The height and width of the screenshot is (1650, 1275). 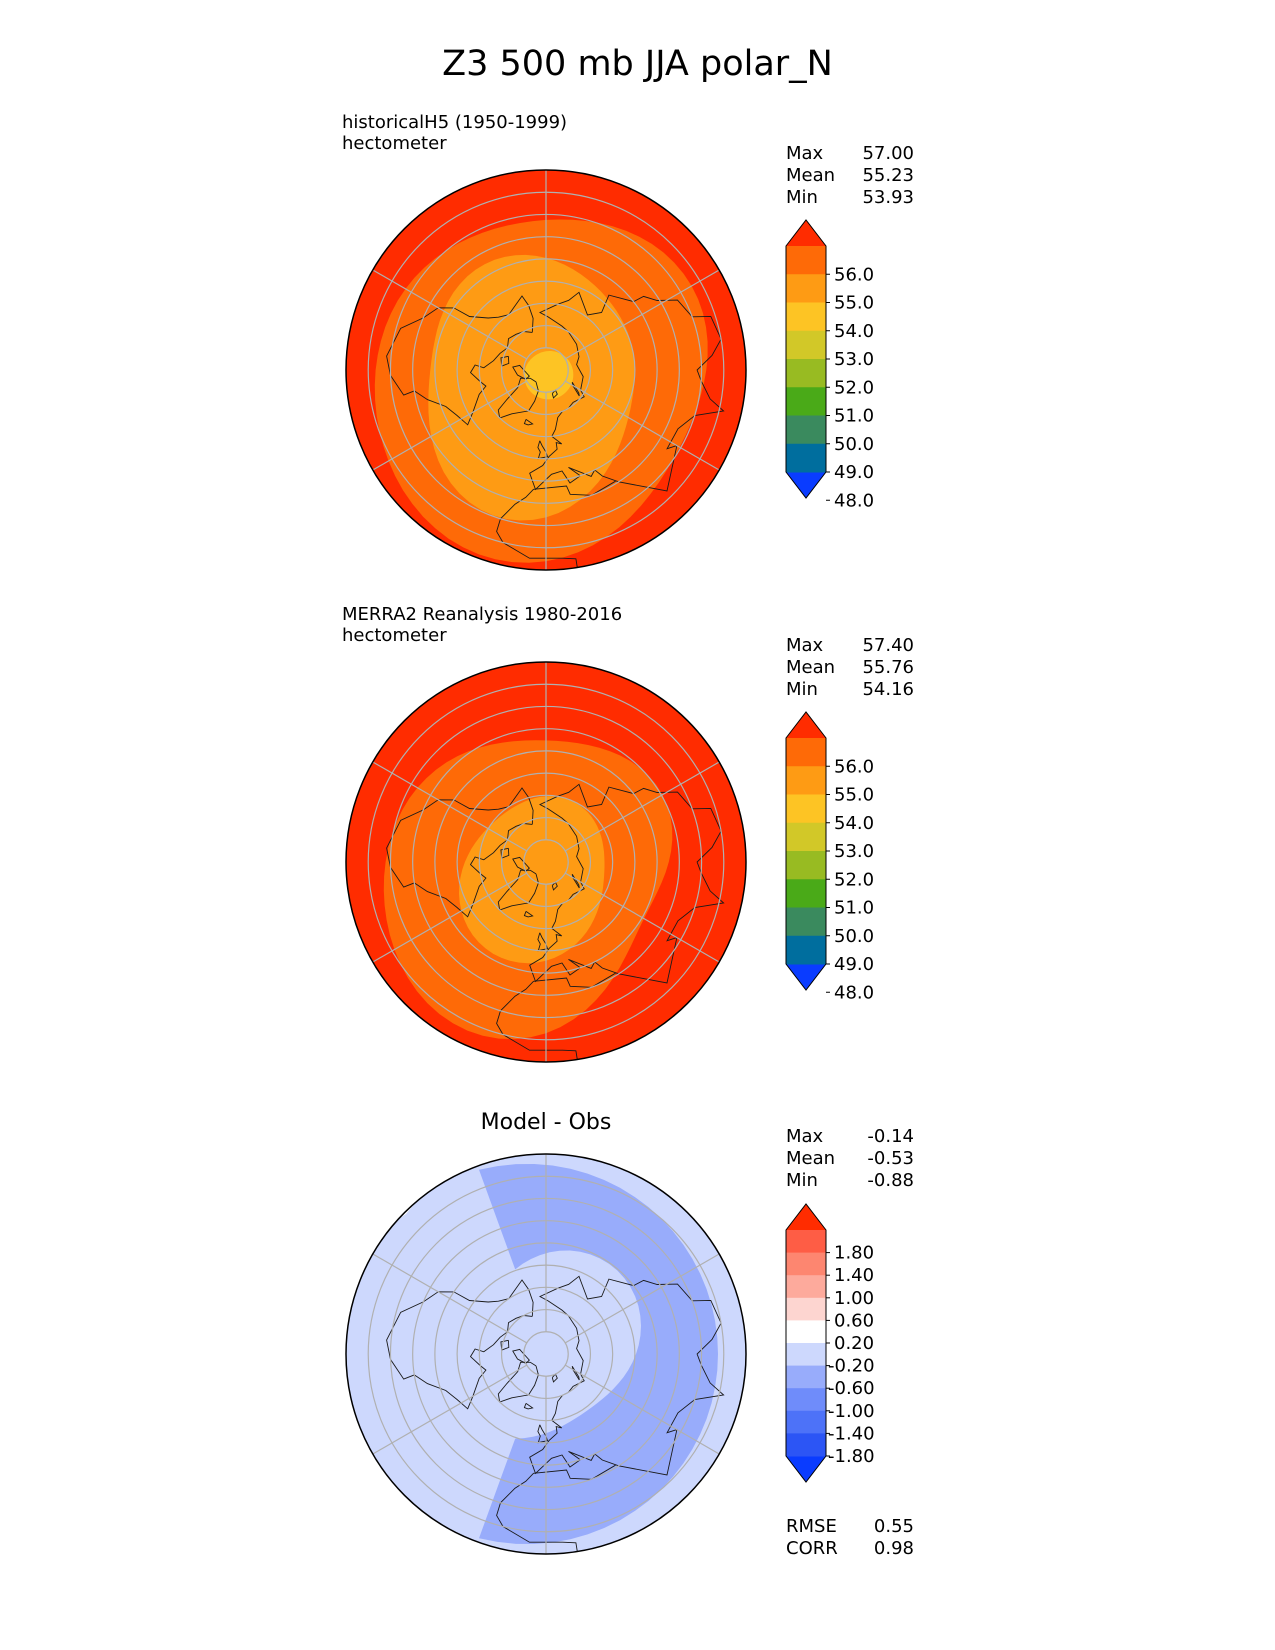 What do you see at coordinates (890, 1136) in the screenshot?
I see `stat-value: -0.14` at bounding box center [890, 1136].